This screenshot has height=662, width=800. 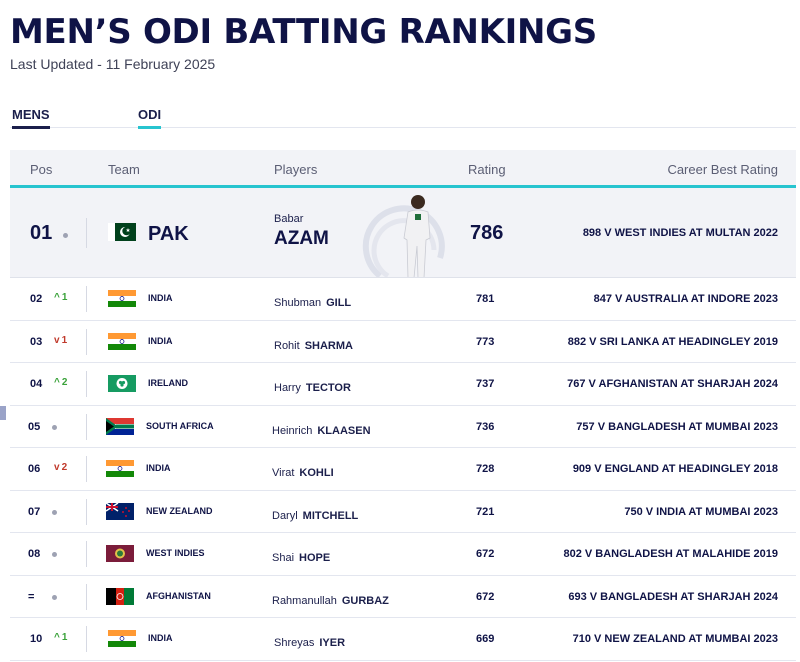 What do you see at coordinates (303, 473) in the screenshot?
I see `player-name: Virat KOHLI` at bounding box center [303, 473].